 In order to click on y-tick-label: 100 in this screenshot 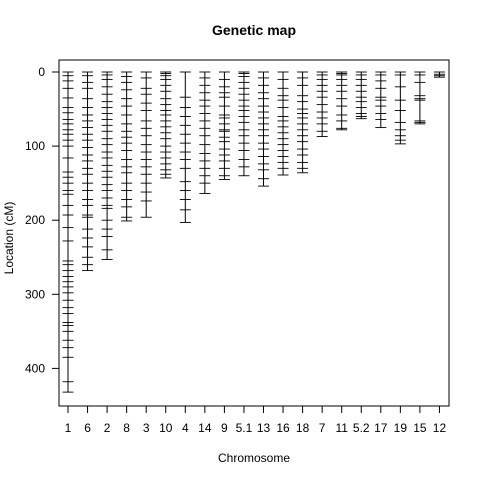, I will do `click(35, 146)`.